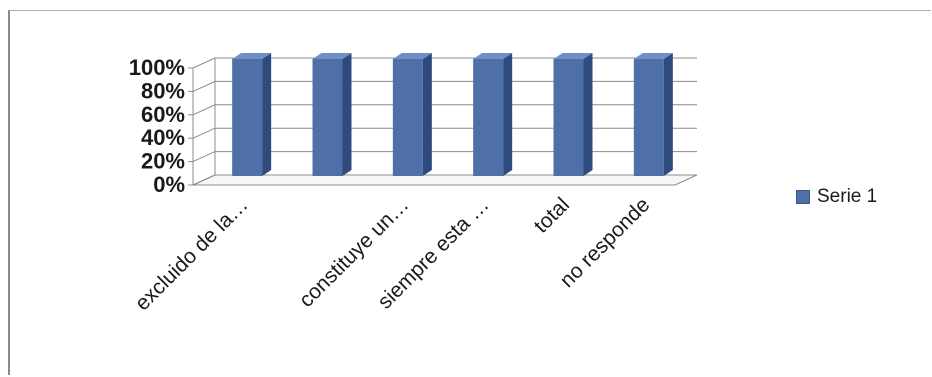 The image size is (932, 377). What do you see at coordinates (847, 196) in the screenshot?
I see `legend-label: Serie 1` at bounding box center [847, 196].